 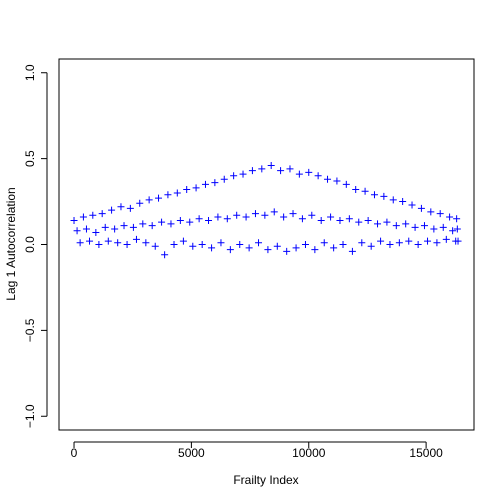 What do you see at coordinates (30, 244) in the screenshot?
I see `y-tick-label: 0.0` at bounding box center [30, 244].